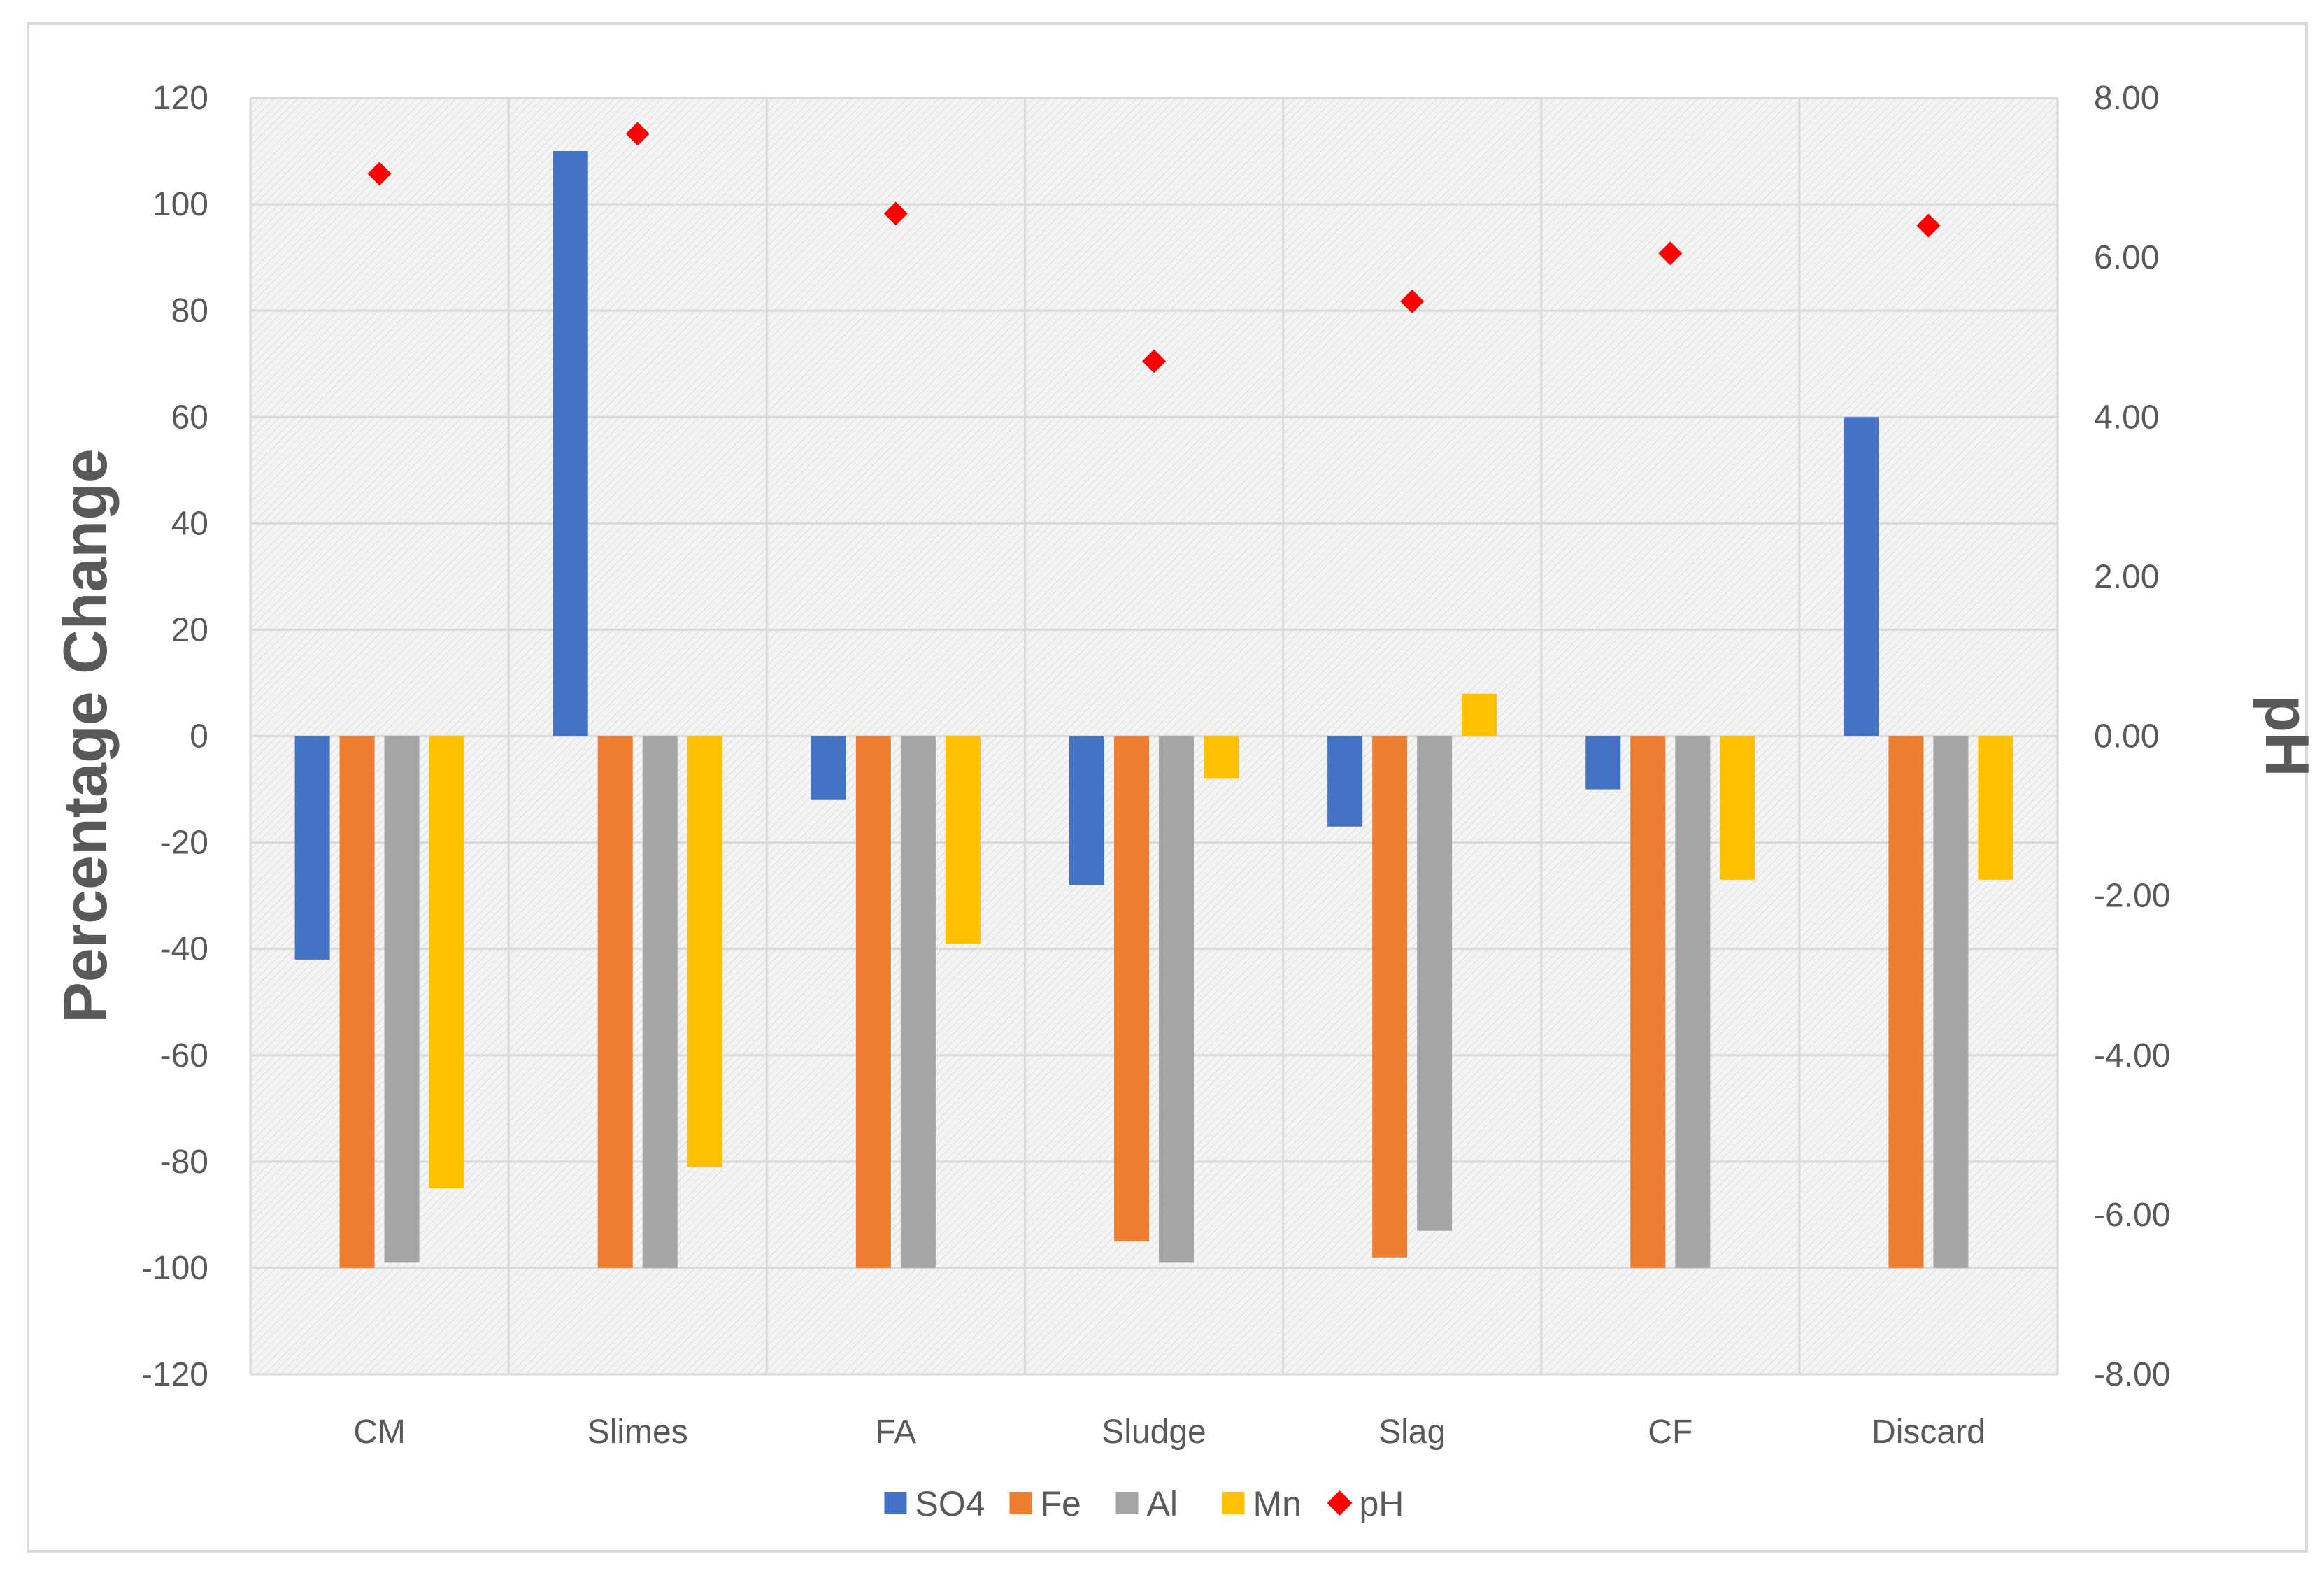 Image resolution: width=2324 pixels, height=1573 pixels. I want to click on bar-al-cf, so click(1693, 1002).